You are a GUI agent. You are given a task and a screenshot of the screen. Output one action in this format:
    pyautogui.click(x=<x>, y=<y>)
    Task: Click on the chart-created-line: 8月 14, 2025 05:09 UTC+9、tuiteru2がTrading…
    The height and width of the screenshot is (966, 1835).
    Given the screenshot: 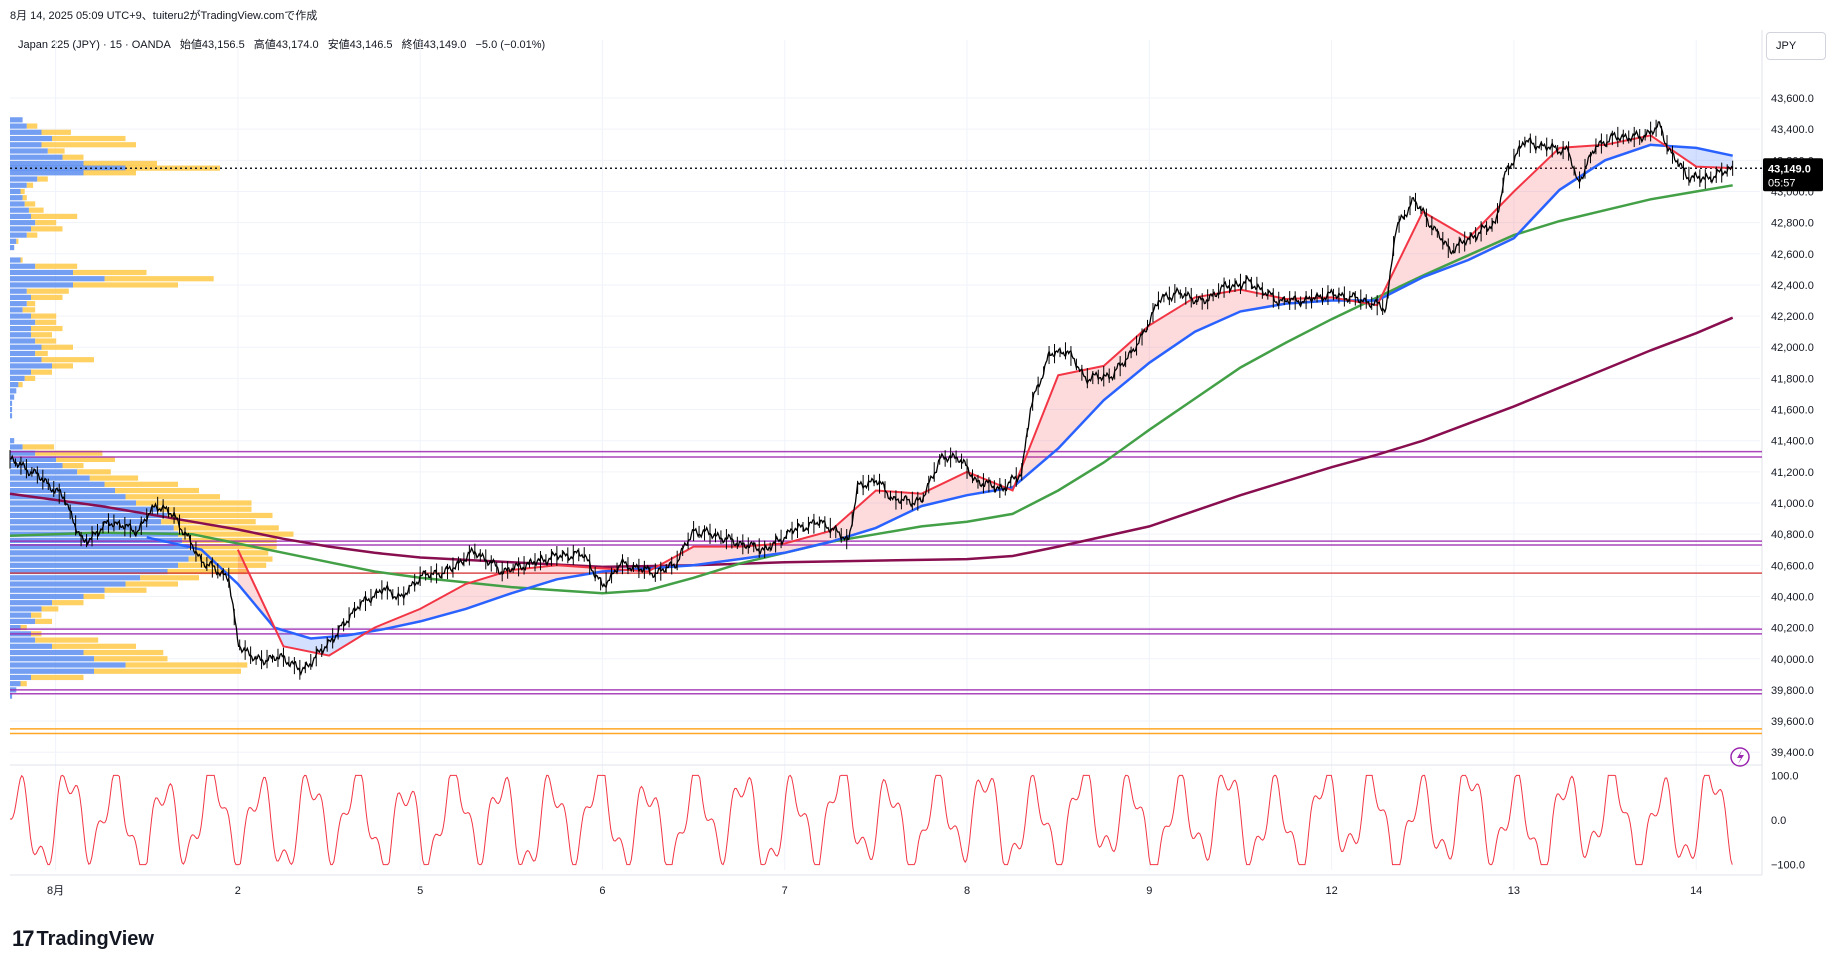 What is the action you would take?
    pyautogui.click(x=164, y=16)
    